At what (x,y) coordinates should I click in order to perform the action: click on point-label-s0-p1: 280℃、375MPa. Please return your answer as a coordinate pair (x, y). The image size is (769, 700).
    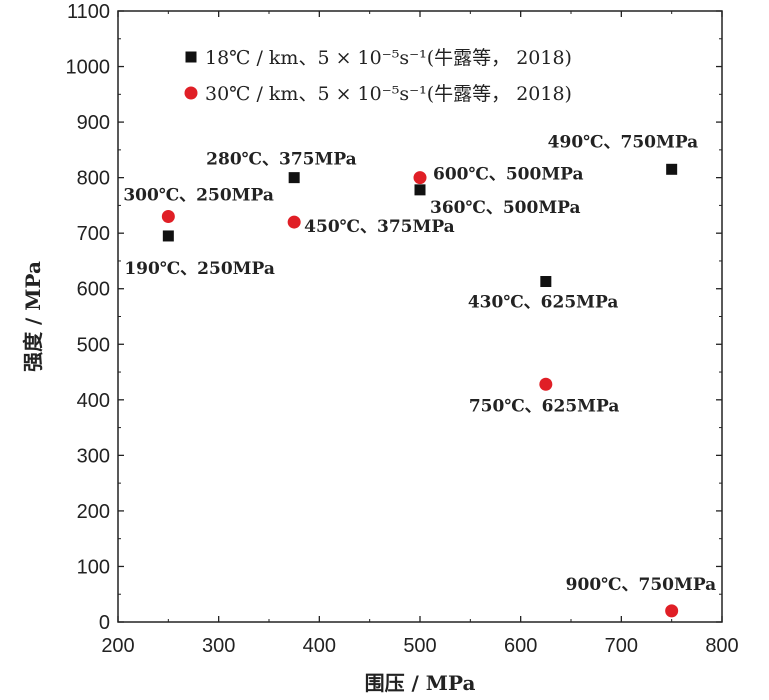
    Looking at the image, I should click on (281, 160).